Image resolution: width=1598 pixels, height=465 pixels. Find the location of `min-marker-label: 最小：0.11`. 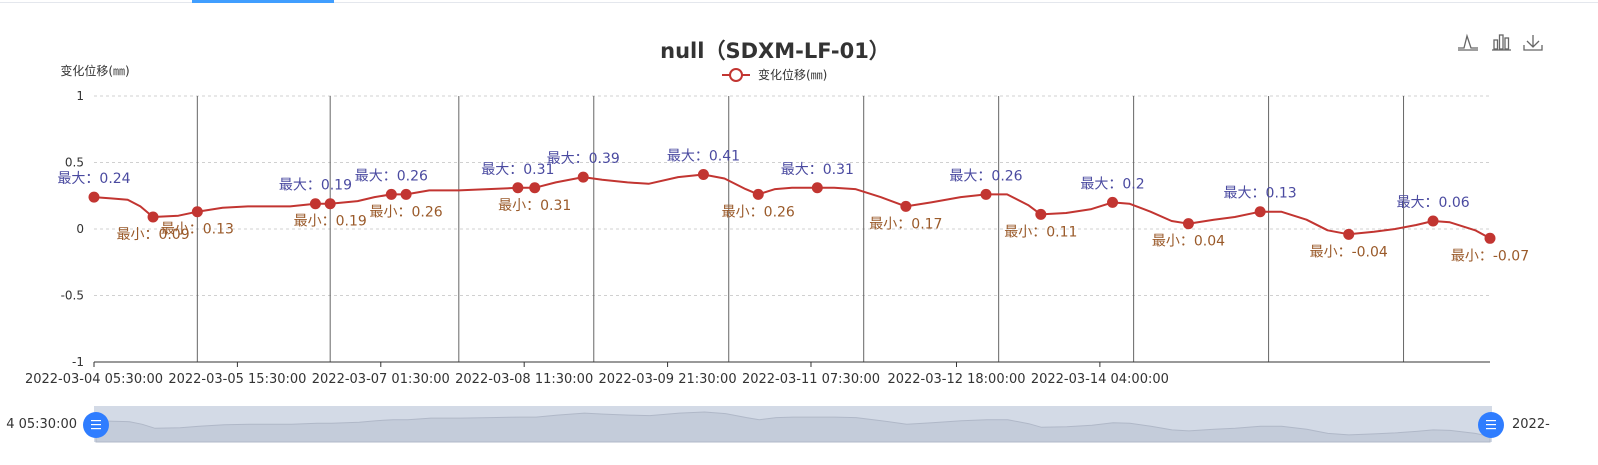

min-marker-label: 最小：0.11 is located at coordinates (1040, 232).